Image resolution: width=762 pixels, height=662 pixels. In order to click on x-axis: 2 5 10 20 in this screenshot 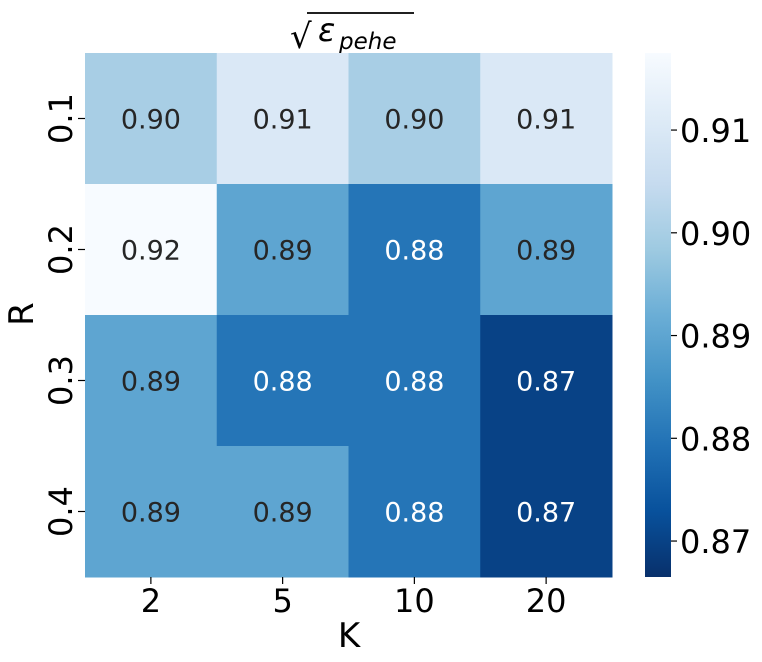, I will do `click(354, 598)`.